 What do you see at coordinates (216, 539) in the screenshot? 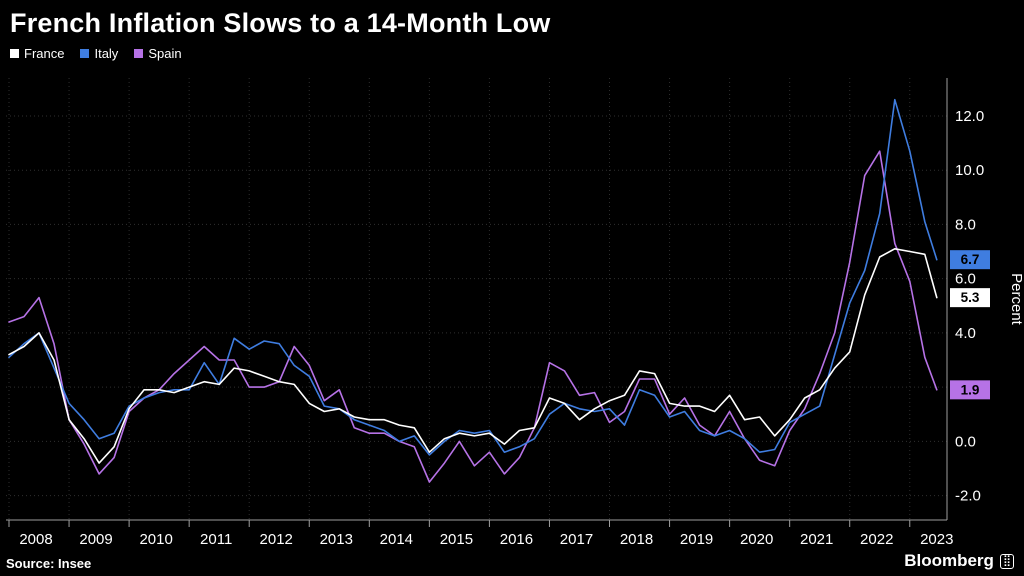
I see `x-tick-label: 2011` at bounding box center [216, 539].